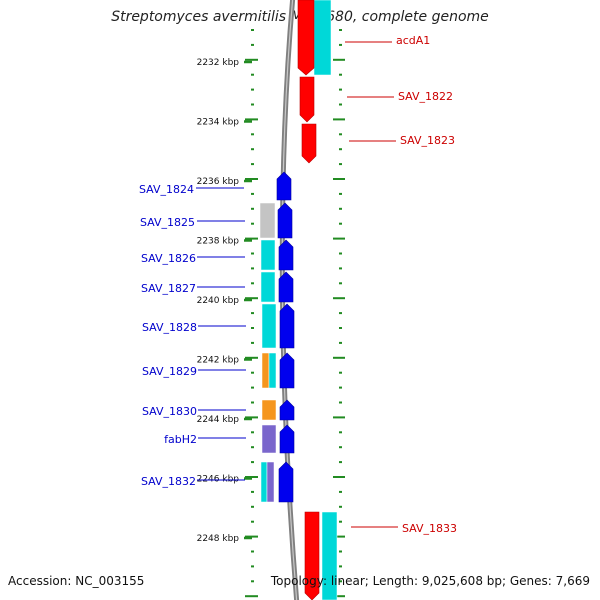 This screenshot has height=600, width=600. What do you see at coordinates (169, 411) in the screenshot?
I see `gene-label-sav-1830: SAV_1830` at bounding box center [169, 411].